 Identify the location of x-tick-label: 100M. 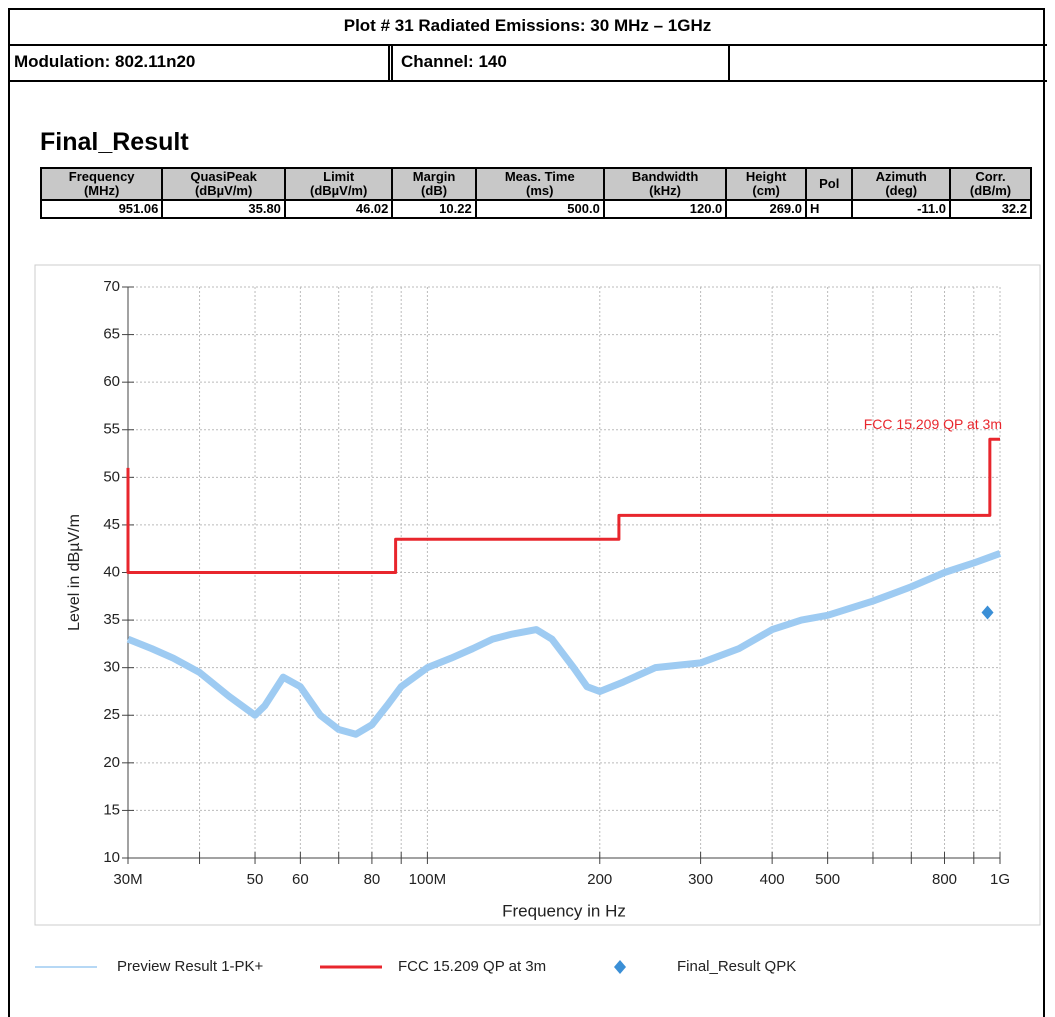
(428, 879).